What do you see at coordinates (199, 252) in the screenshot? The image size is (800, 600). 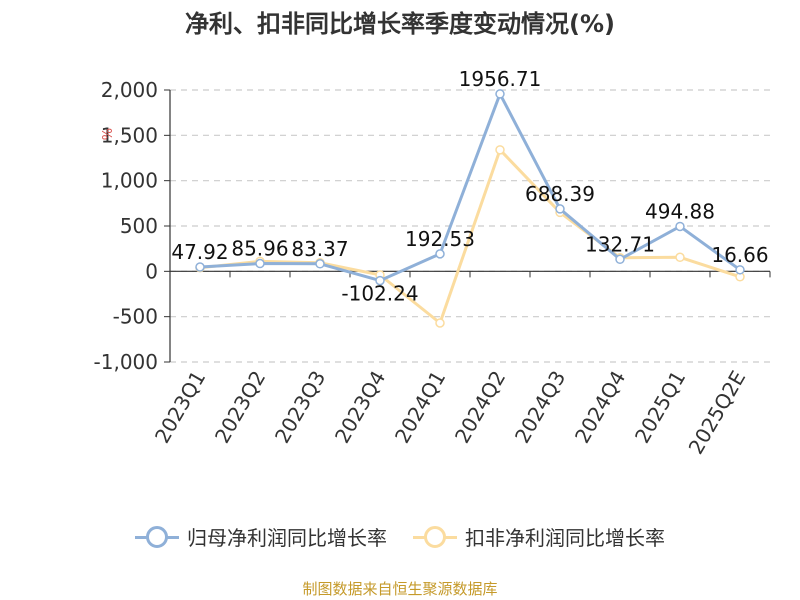 I see `data-label: 47.92` at bounding box center [199, 252].